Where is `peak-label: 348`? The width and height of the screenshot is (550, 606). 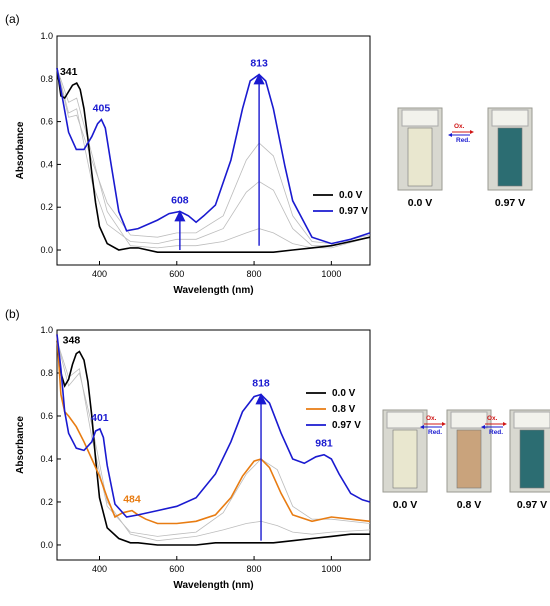
peak-label: 348 is located at coordinates (72, 340).